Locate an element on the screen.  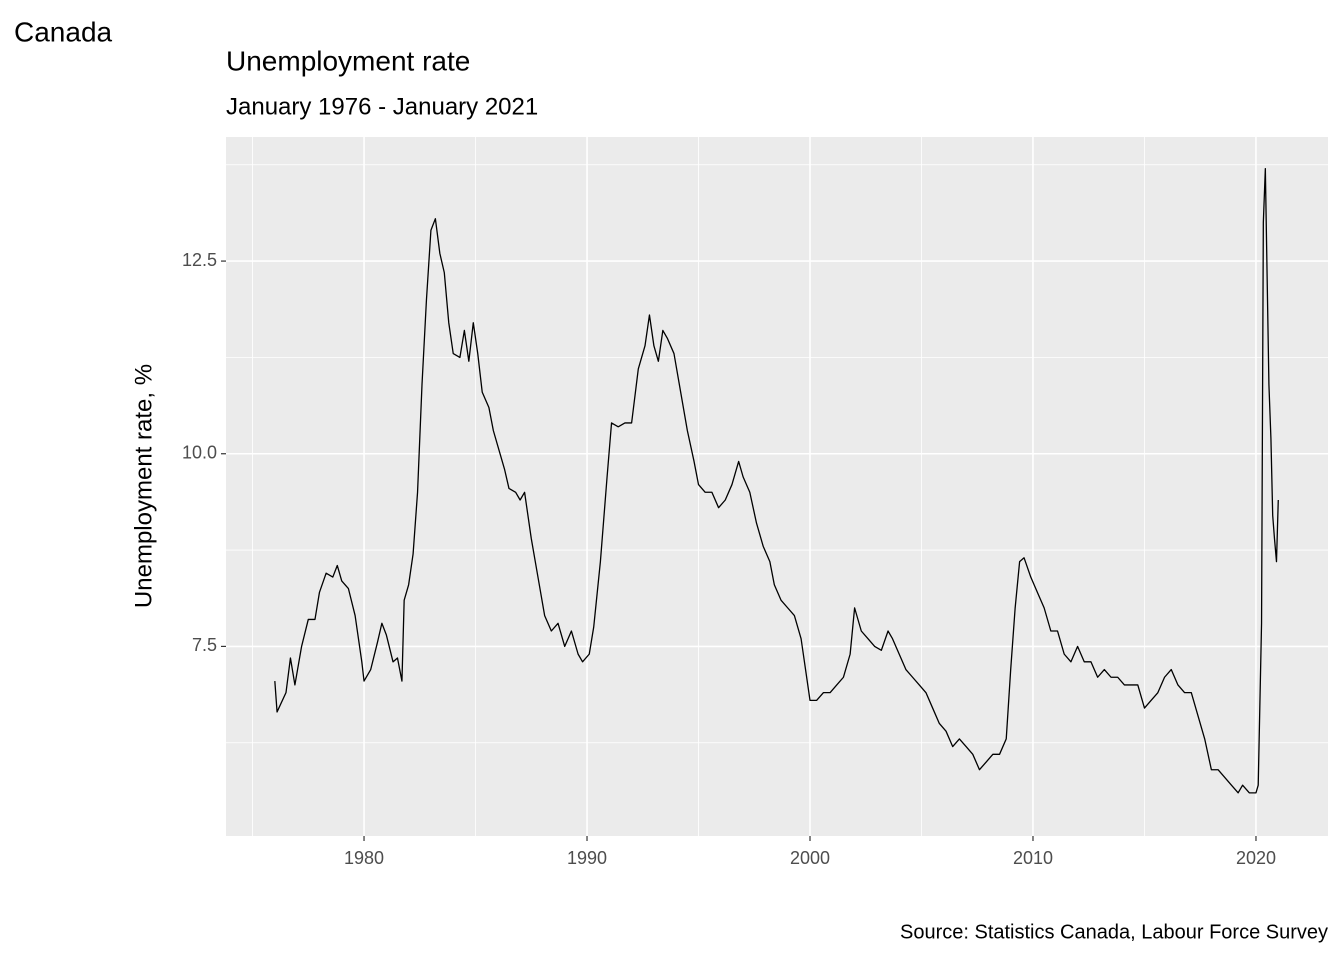
x-tick-label: 2010 is located at coordinates (1033, 858).